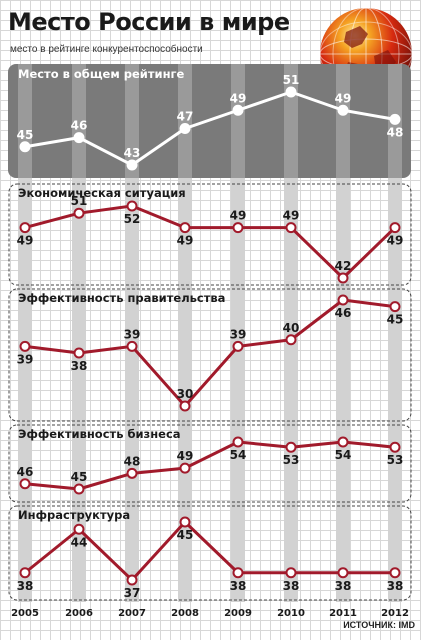 The width and height of the screenshot is (421, 640). What do you see at coordinates (102, 193) in the screenshot?
I see `series-title: Экономическая ситуация` at bounding box center [102, 193].